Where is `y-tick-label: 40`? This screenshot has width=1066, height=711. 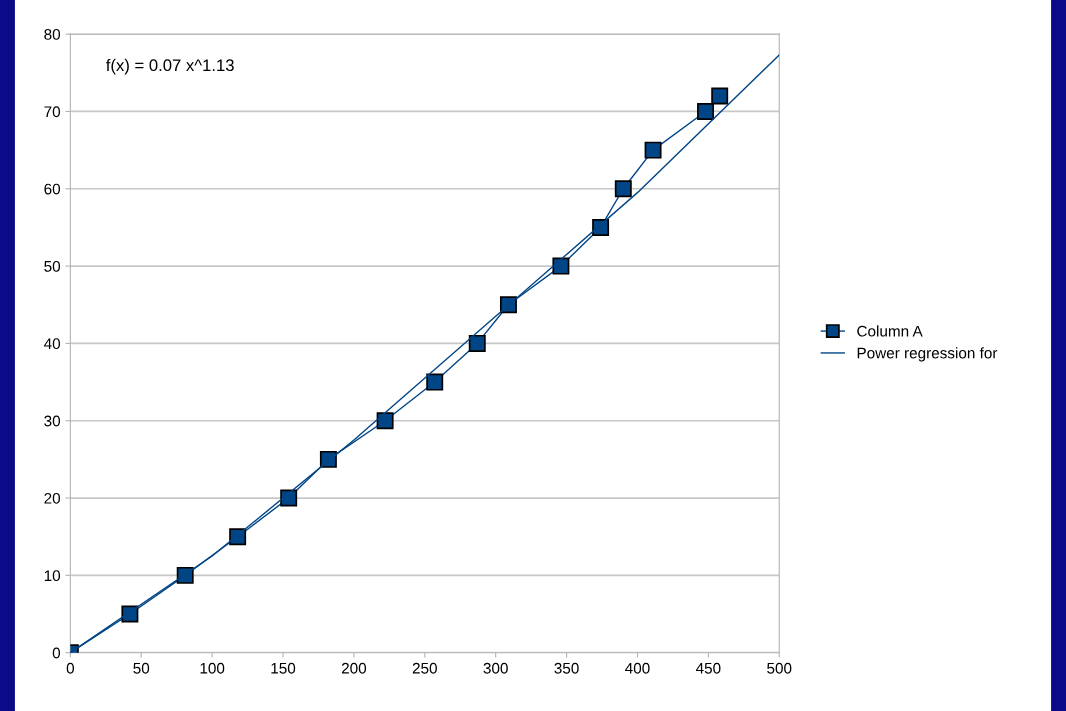 y-tick-label: 40 is located at coordinates (52, 344).